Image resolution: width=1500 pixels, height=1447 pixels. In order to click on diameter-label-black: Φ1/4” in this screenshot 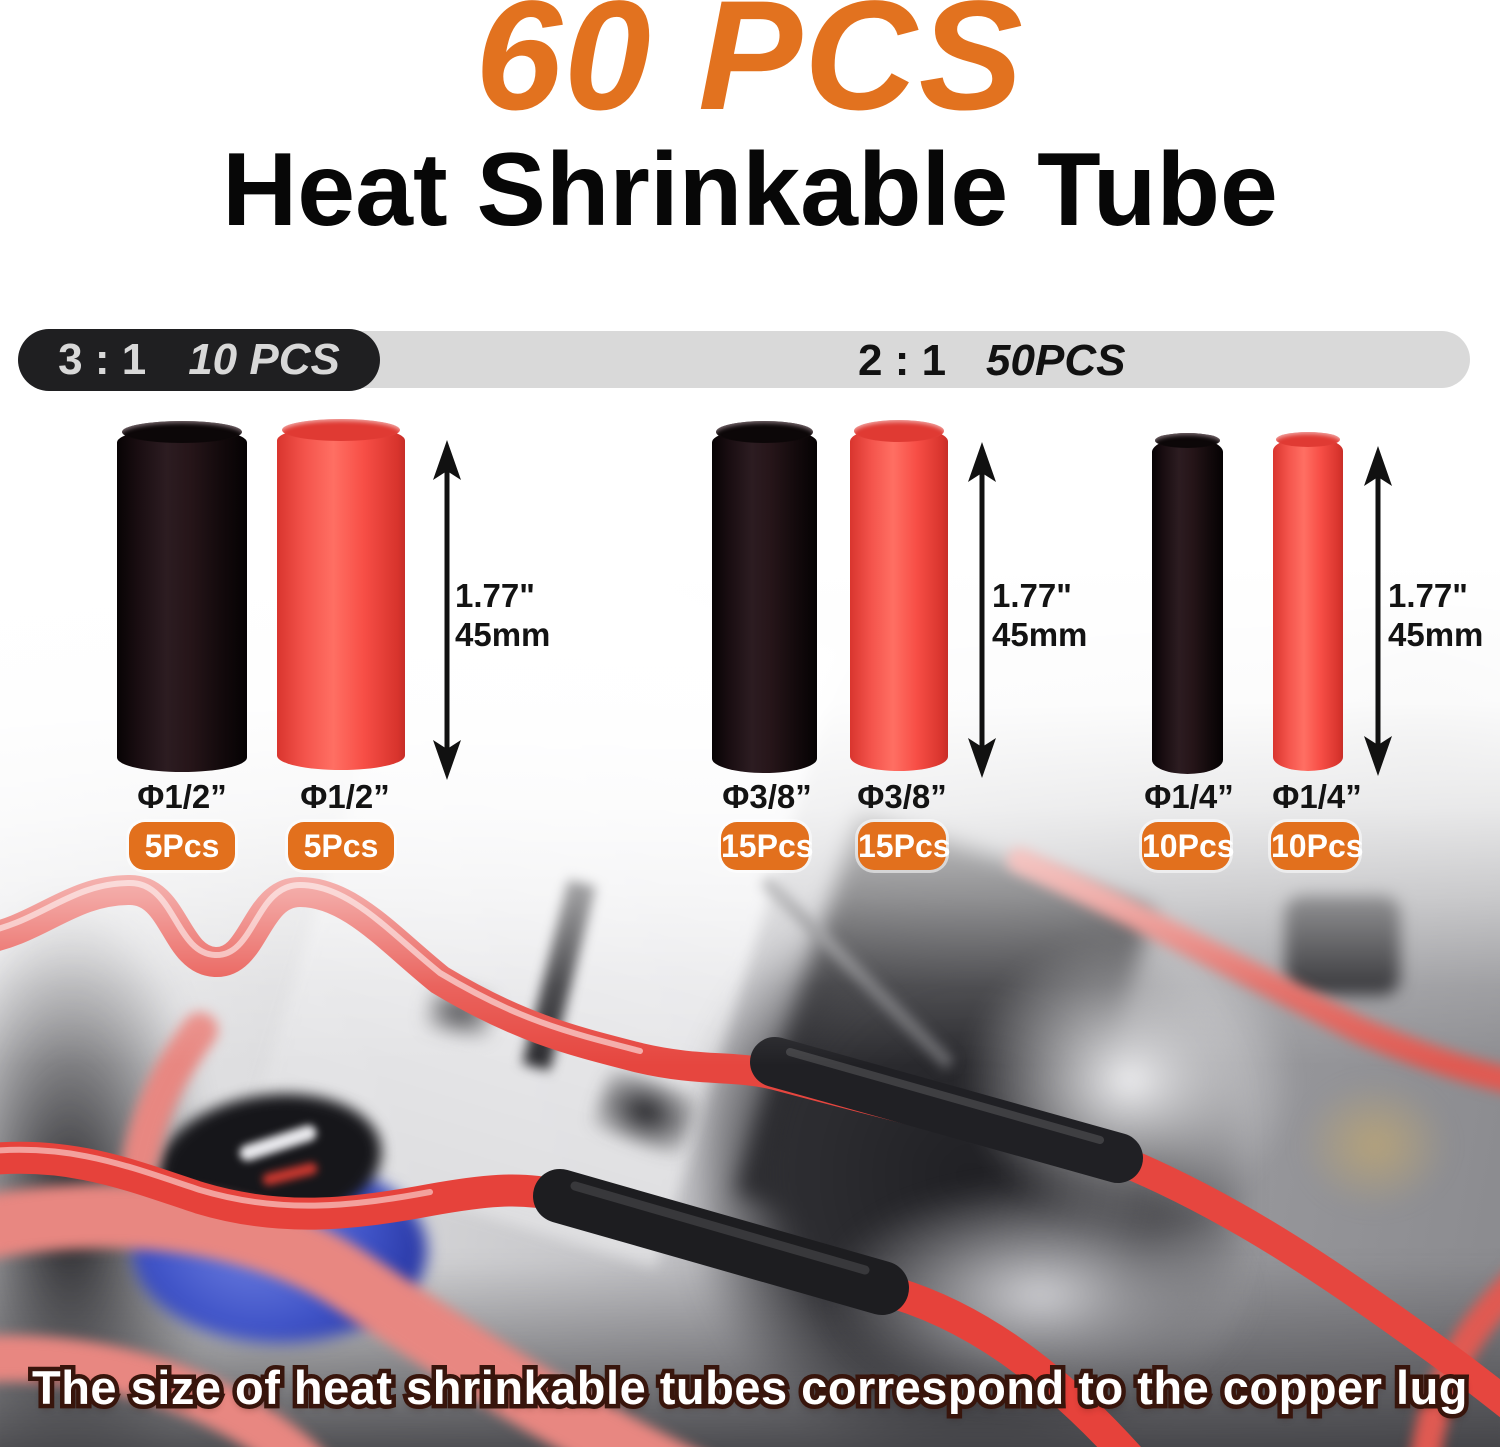, I will do `click(1189, 796)`.